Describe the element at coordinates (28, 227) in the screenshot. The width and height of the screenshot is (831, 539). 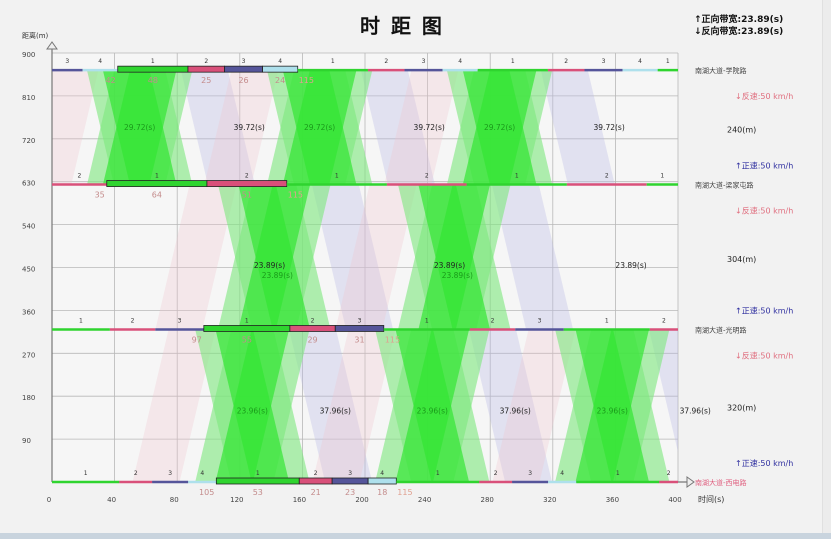
I see `y-tick-label: 540` at that location.